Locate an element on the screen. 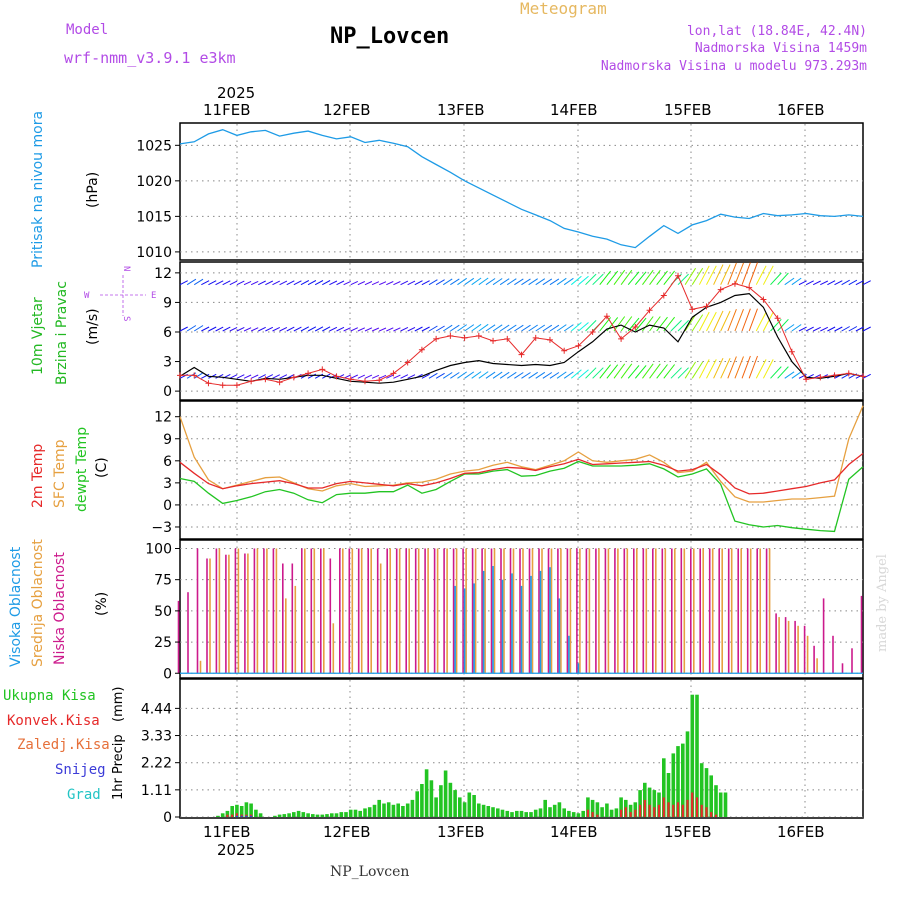  temp-grid is located at coordinates (521, 470).